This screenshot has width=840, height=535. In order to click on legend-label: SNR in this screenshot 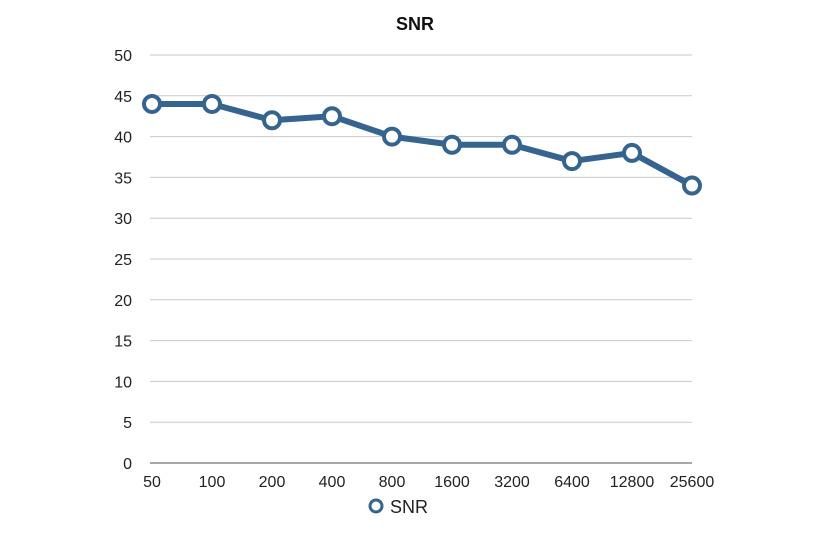, I will do `click(409, 507)`.